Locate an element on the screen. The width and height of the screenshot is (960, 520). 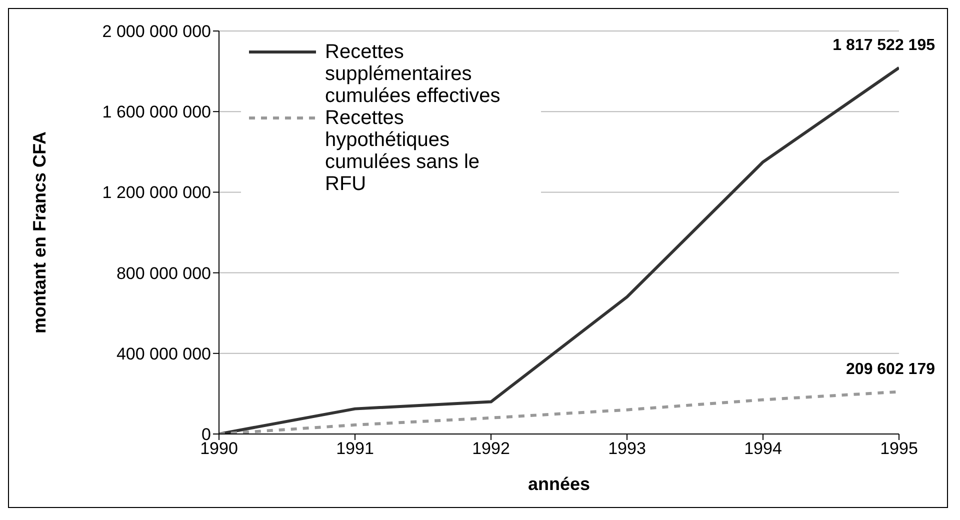
x-tick-label: 1991 is located at coordinates (355, 448).